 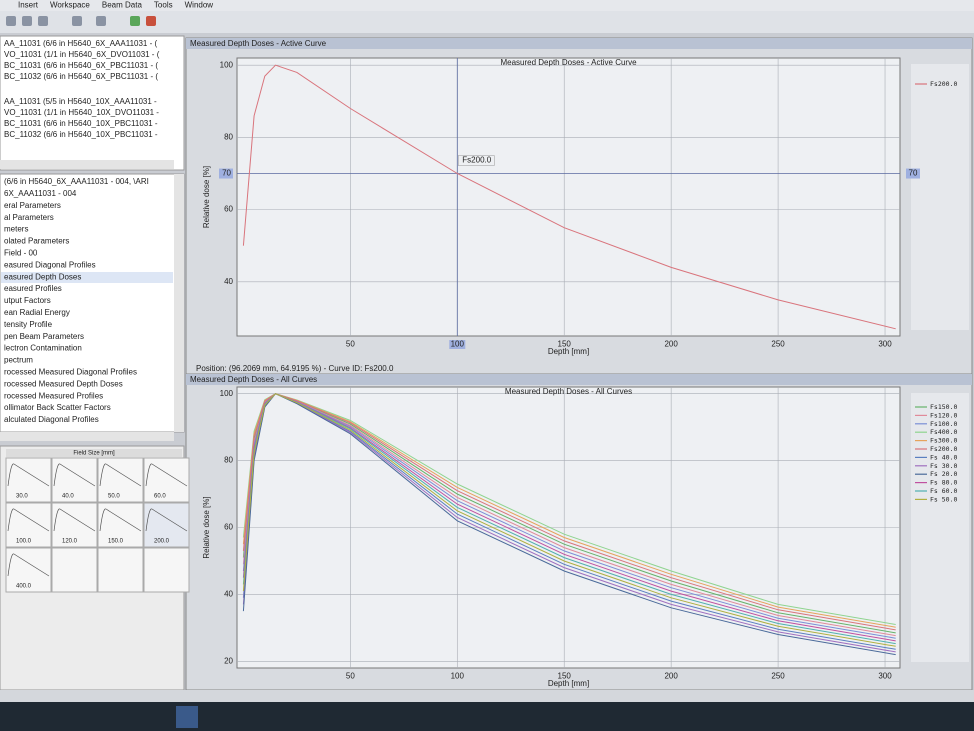 I want to click on x-tick-label: 150, so click(x=565, y=344).